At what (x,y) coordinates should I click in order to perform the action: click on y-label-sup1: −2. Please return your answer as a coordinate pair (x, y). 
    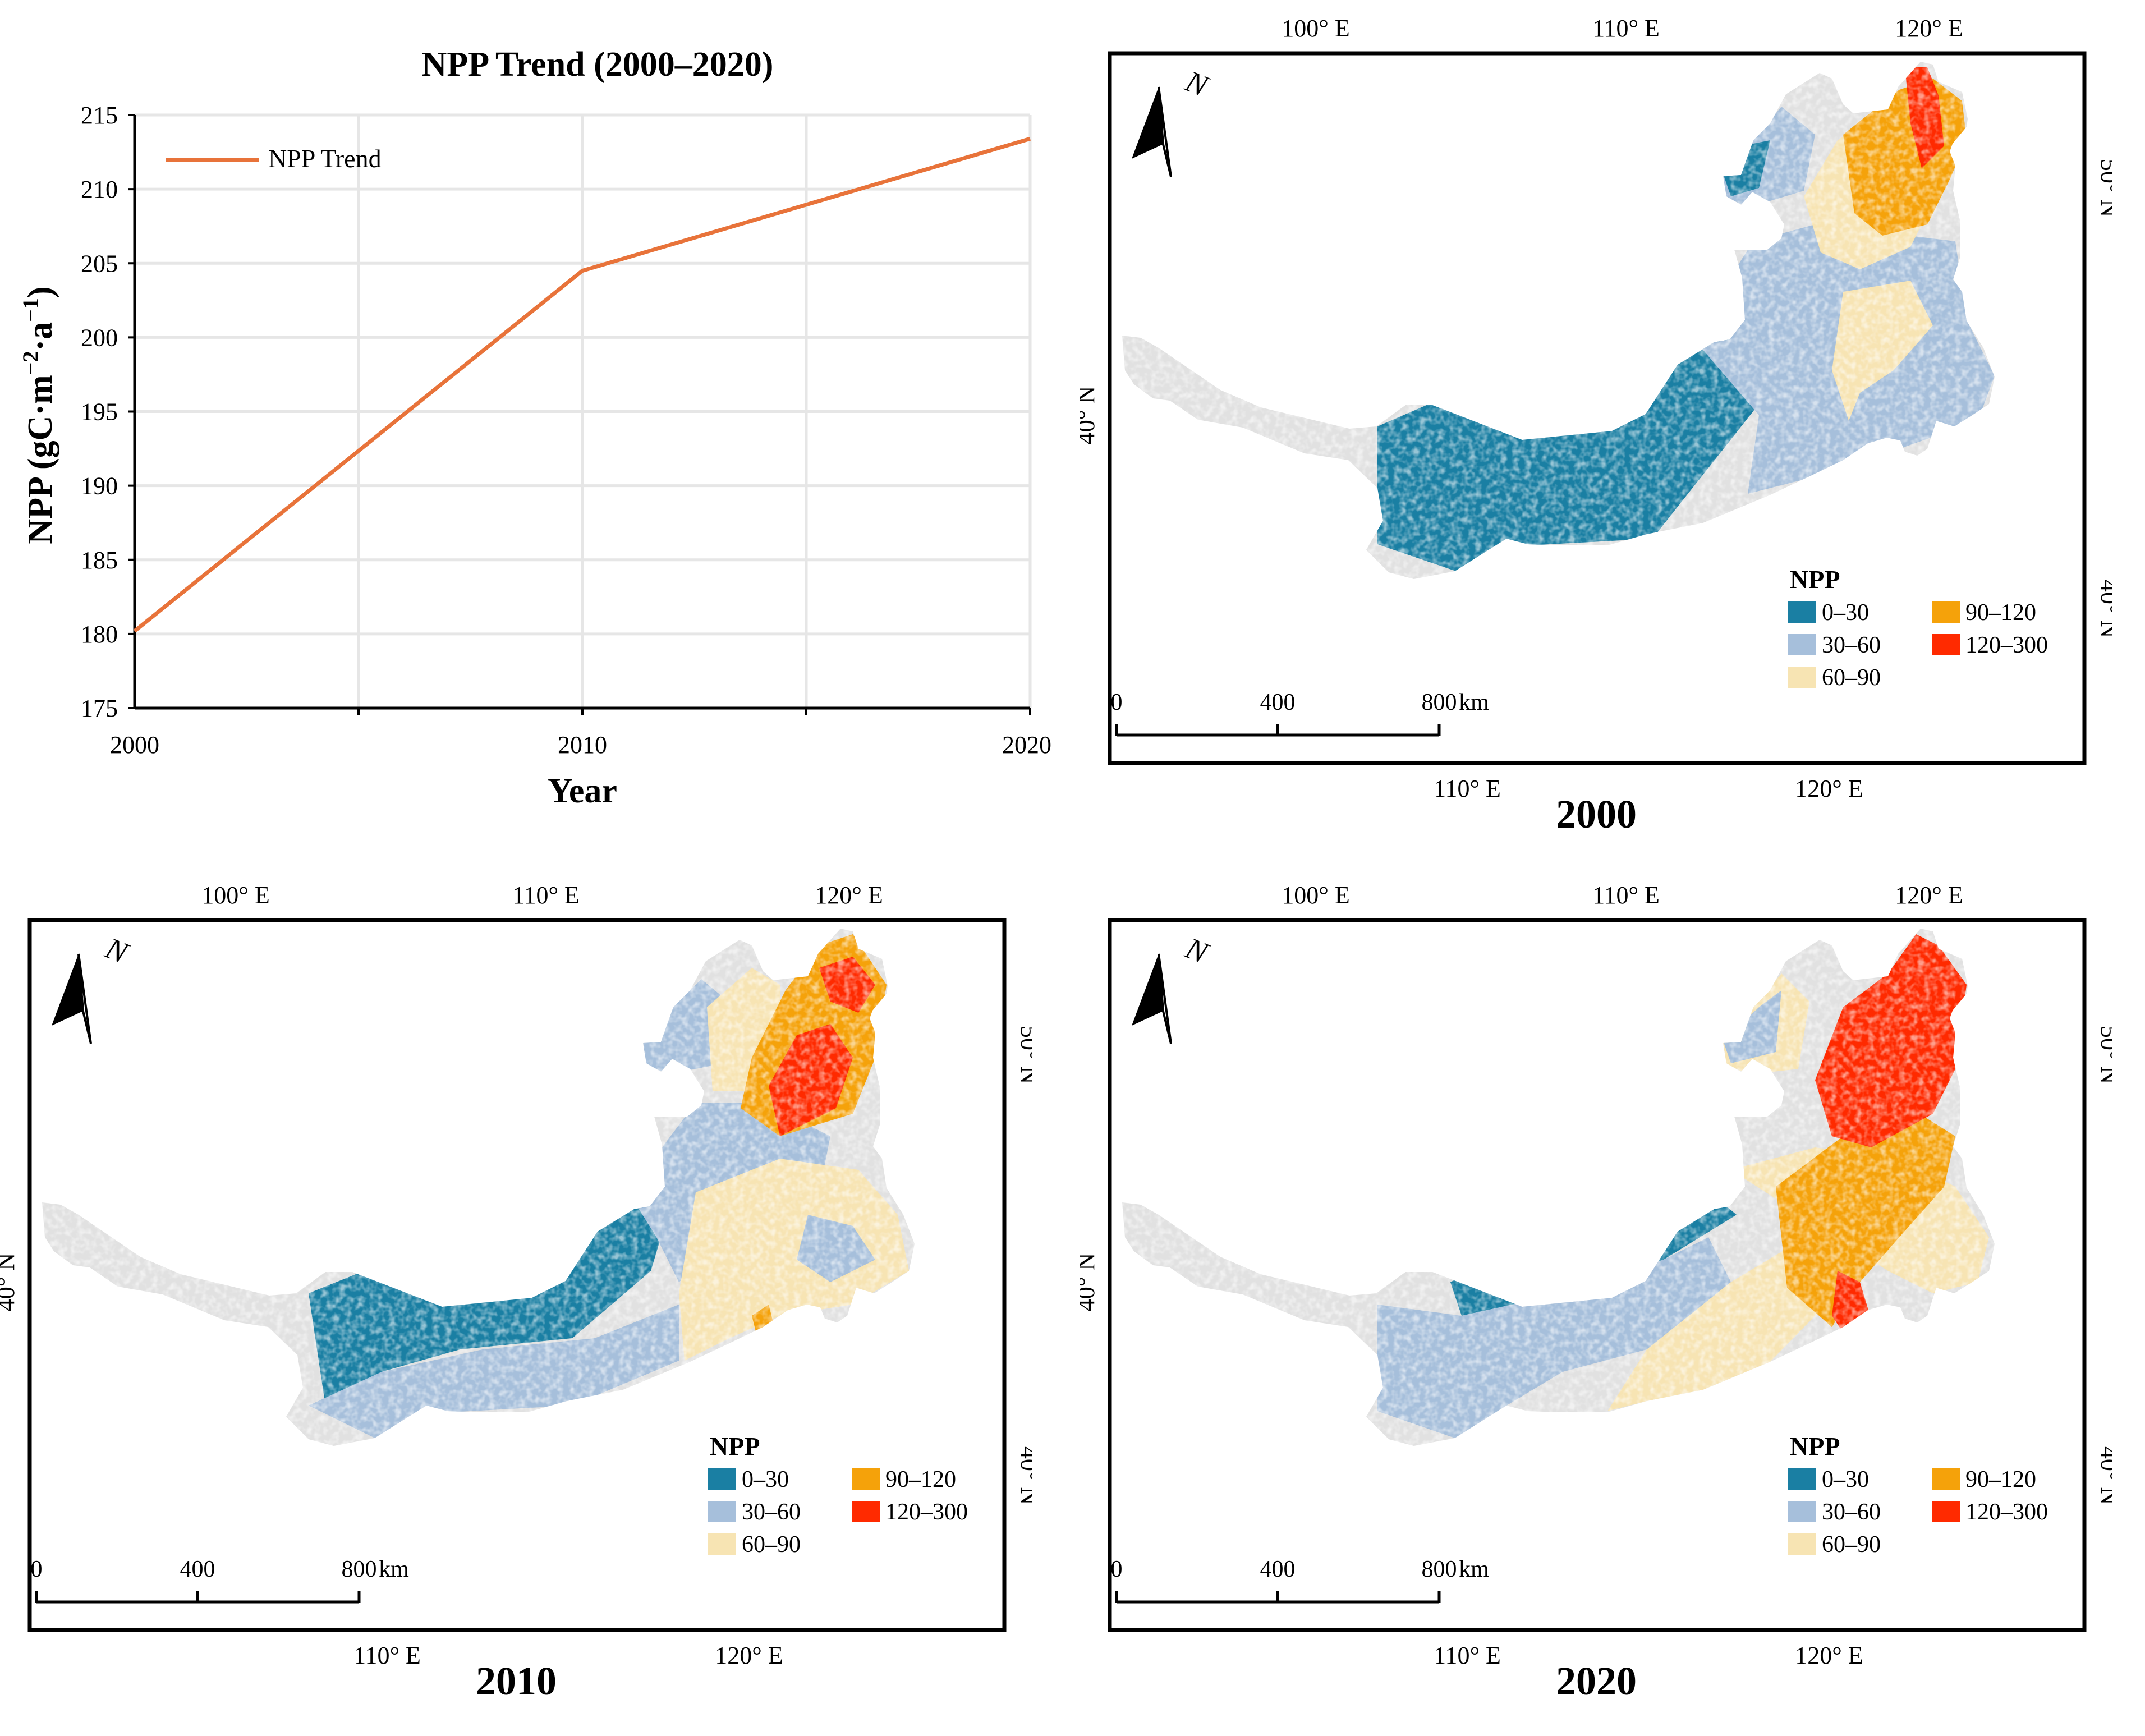
    Looking at the image, I should click on (30, 363).